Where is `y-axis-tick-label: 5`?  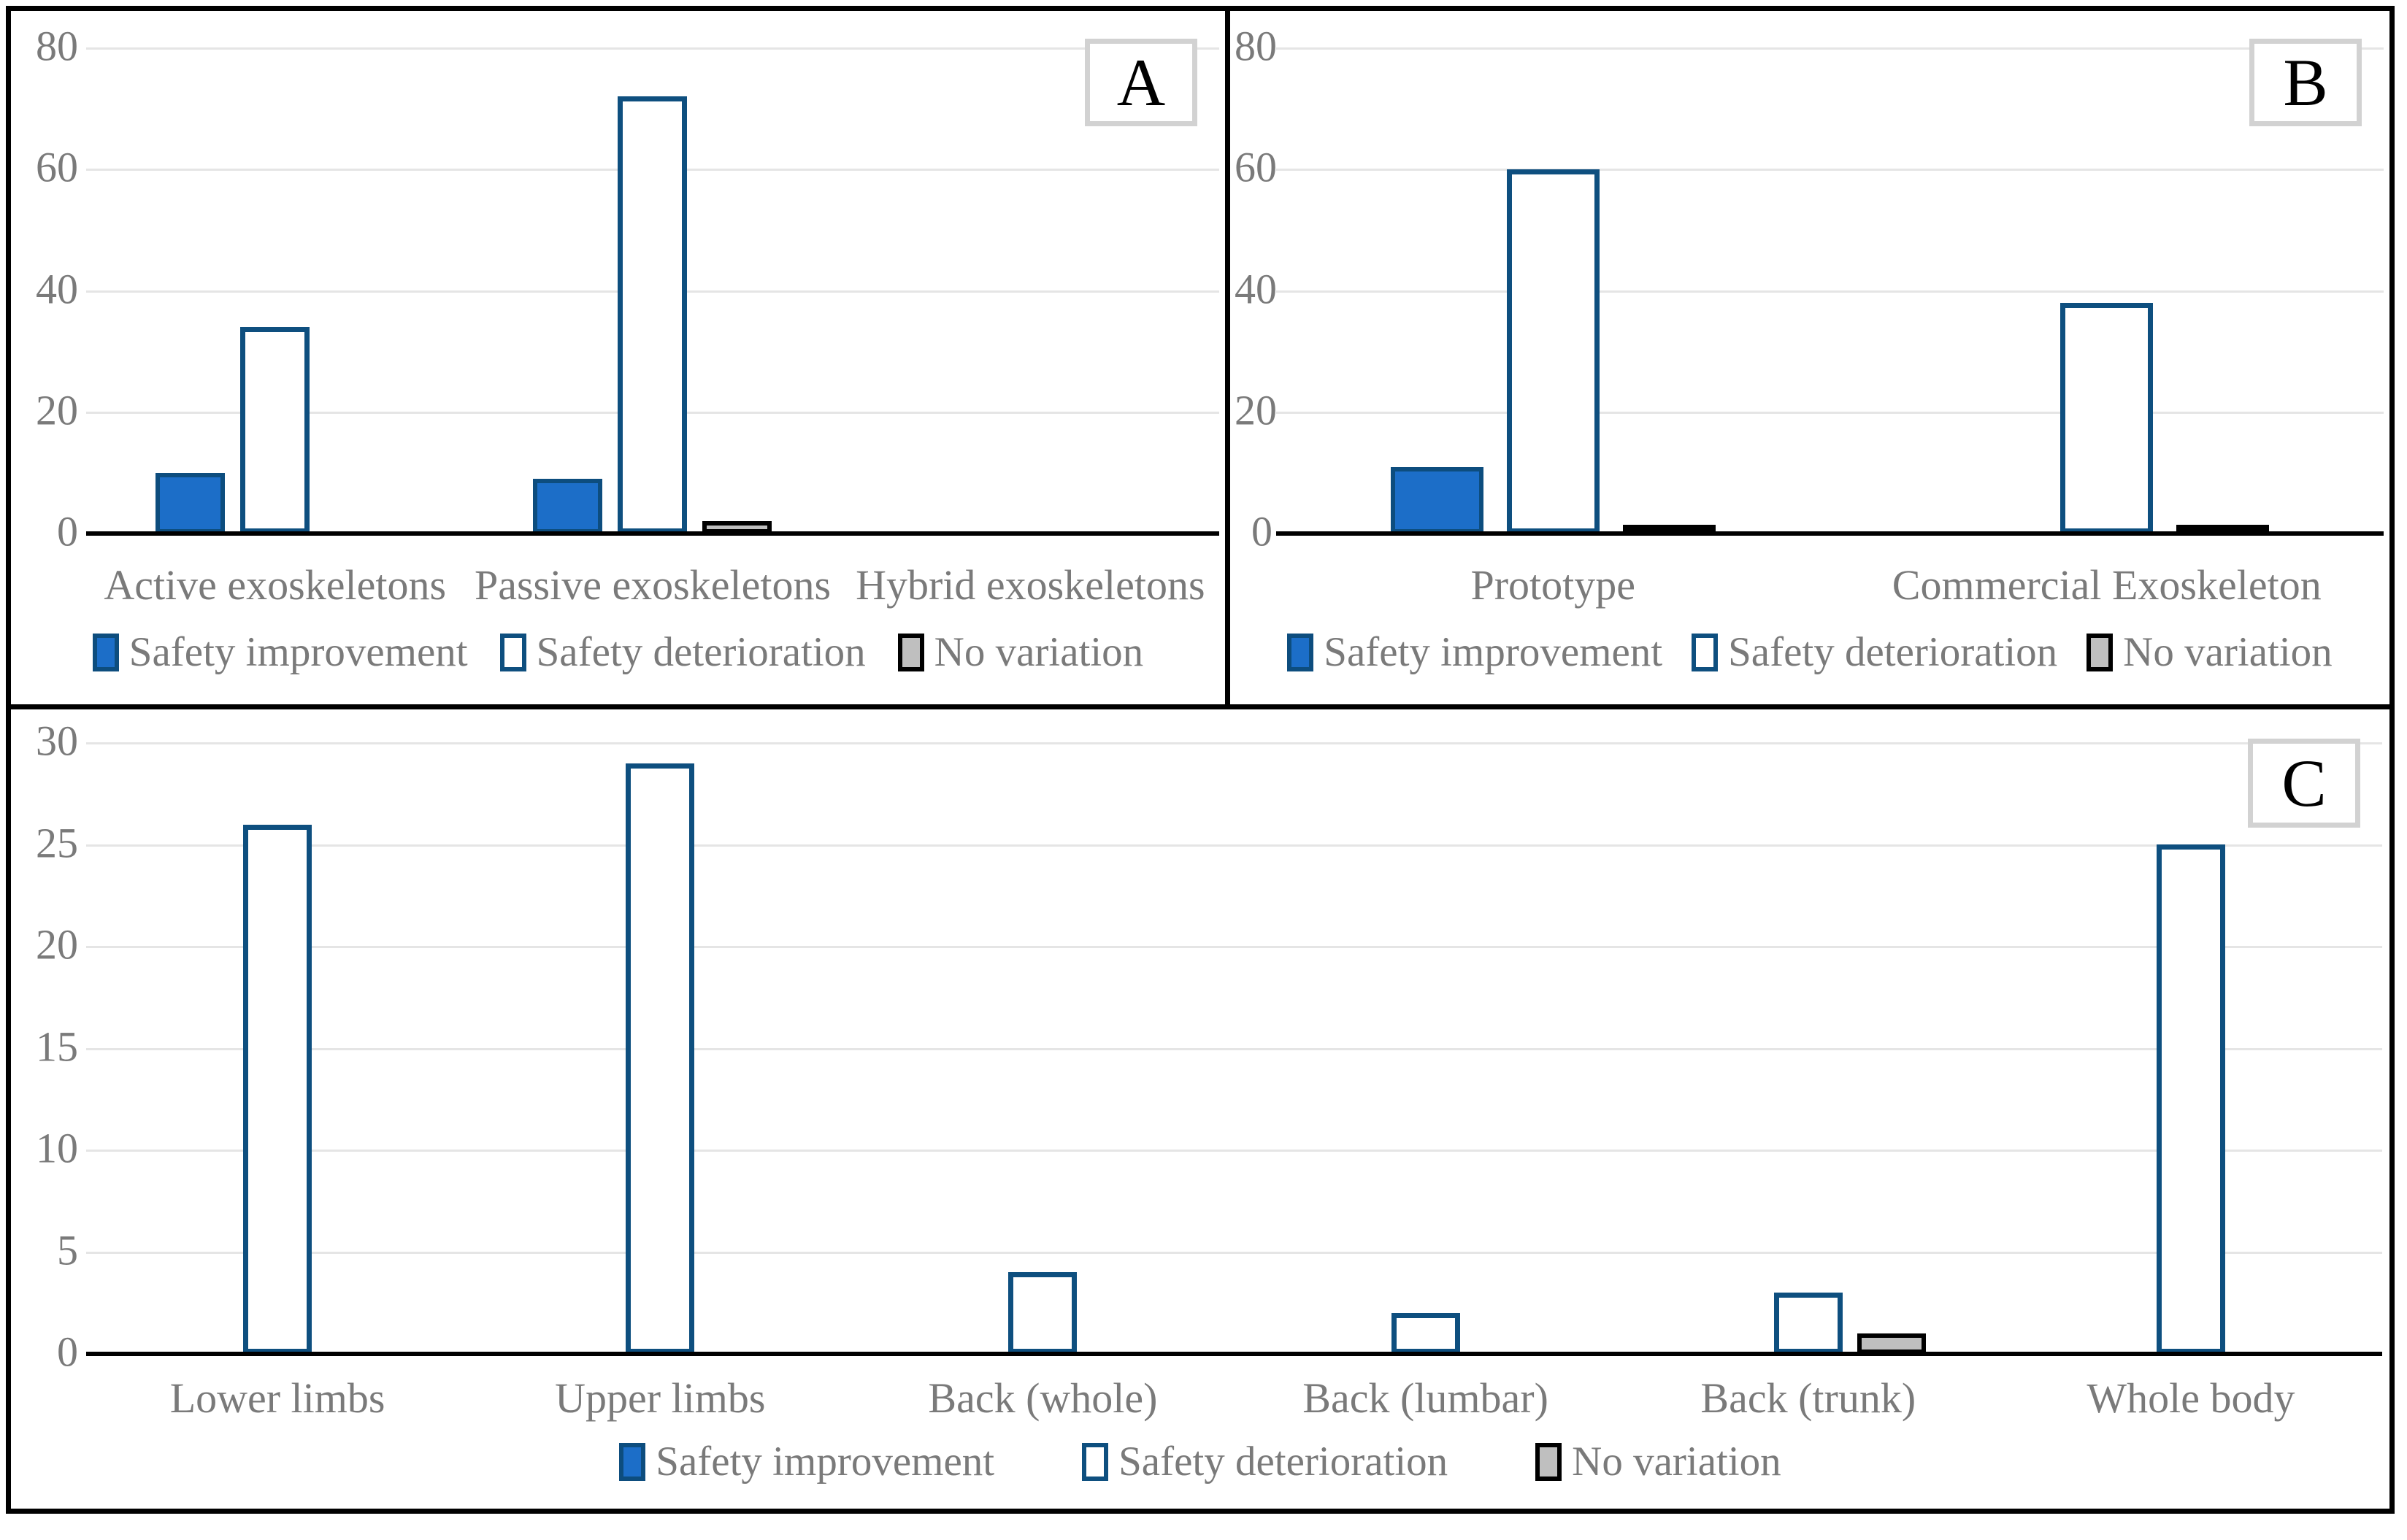 y-axis-tick-label: 5 is located at coordinates (67, 1250).